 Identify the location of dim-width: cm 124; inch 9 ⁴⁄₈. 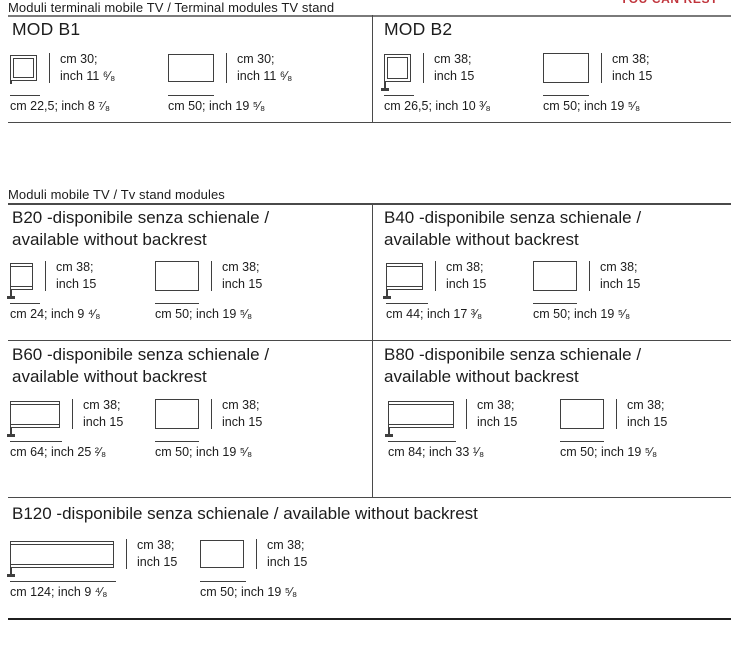
(59, 592).